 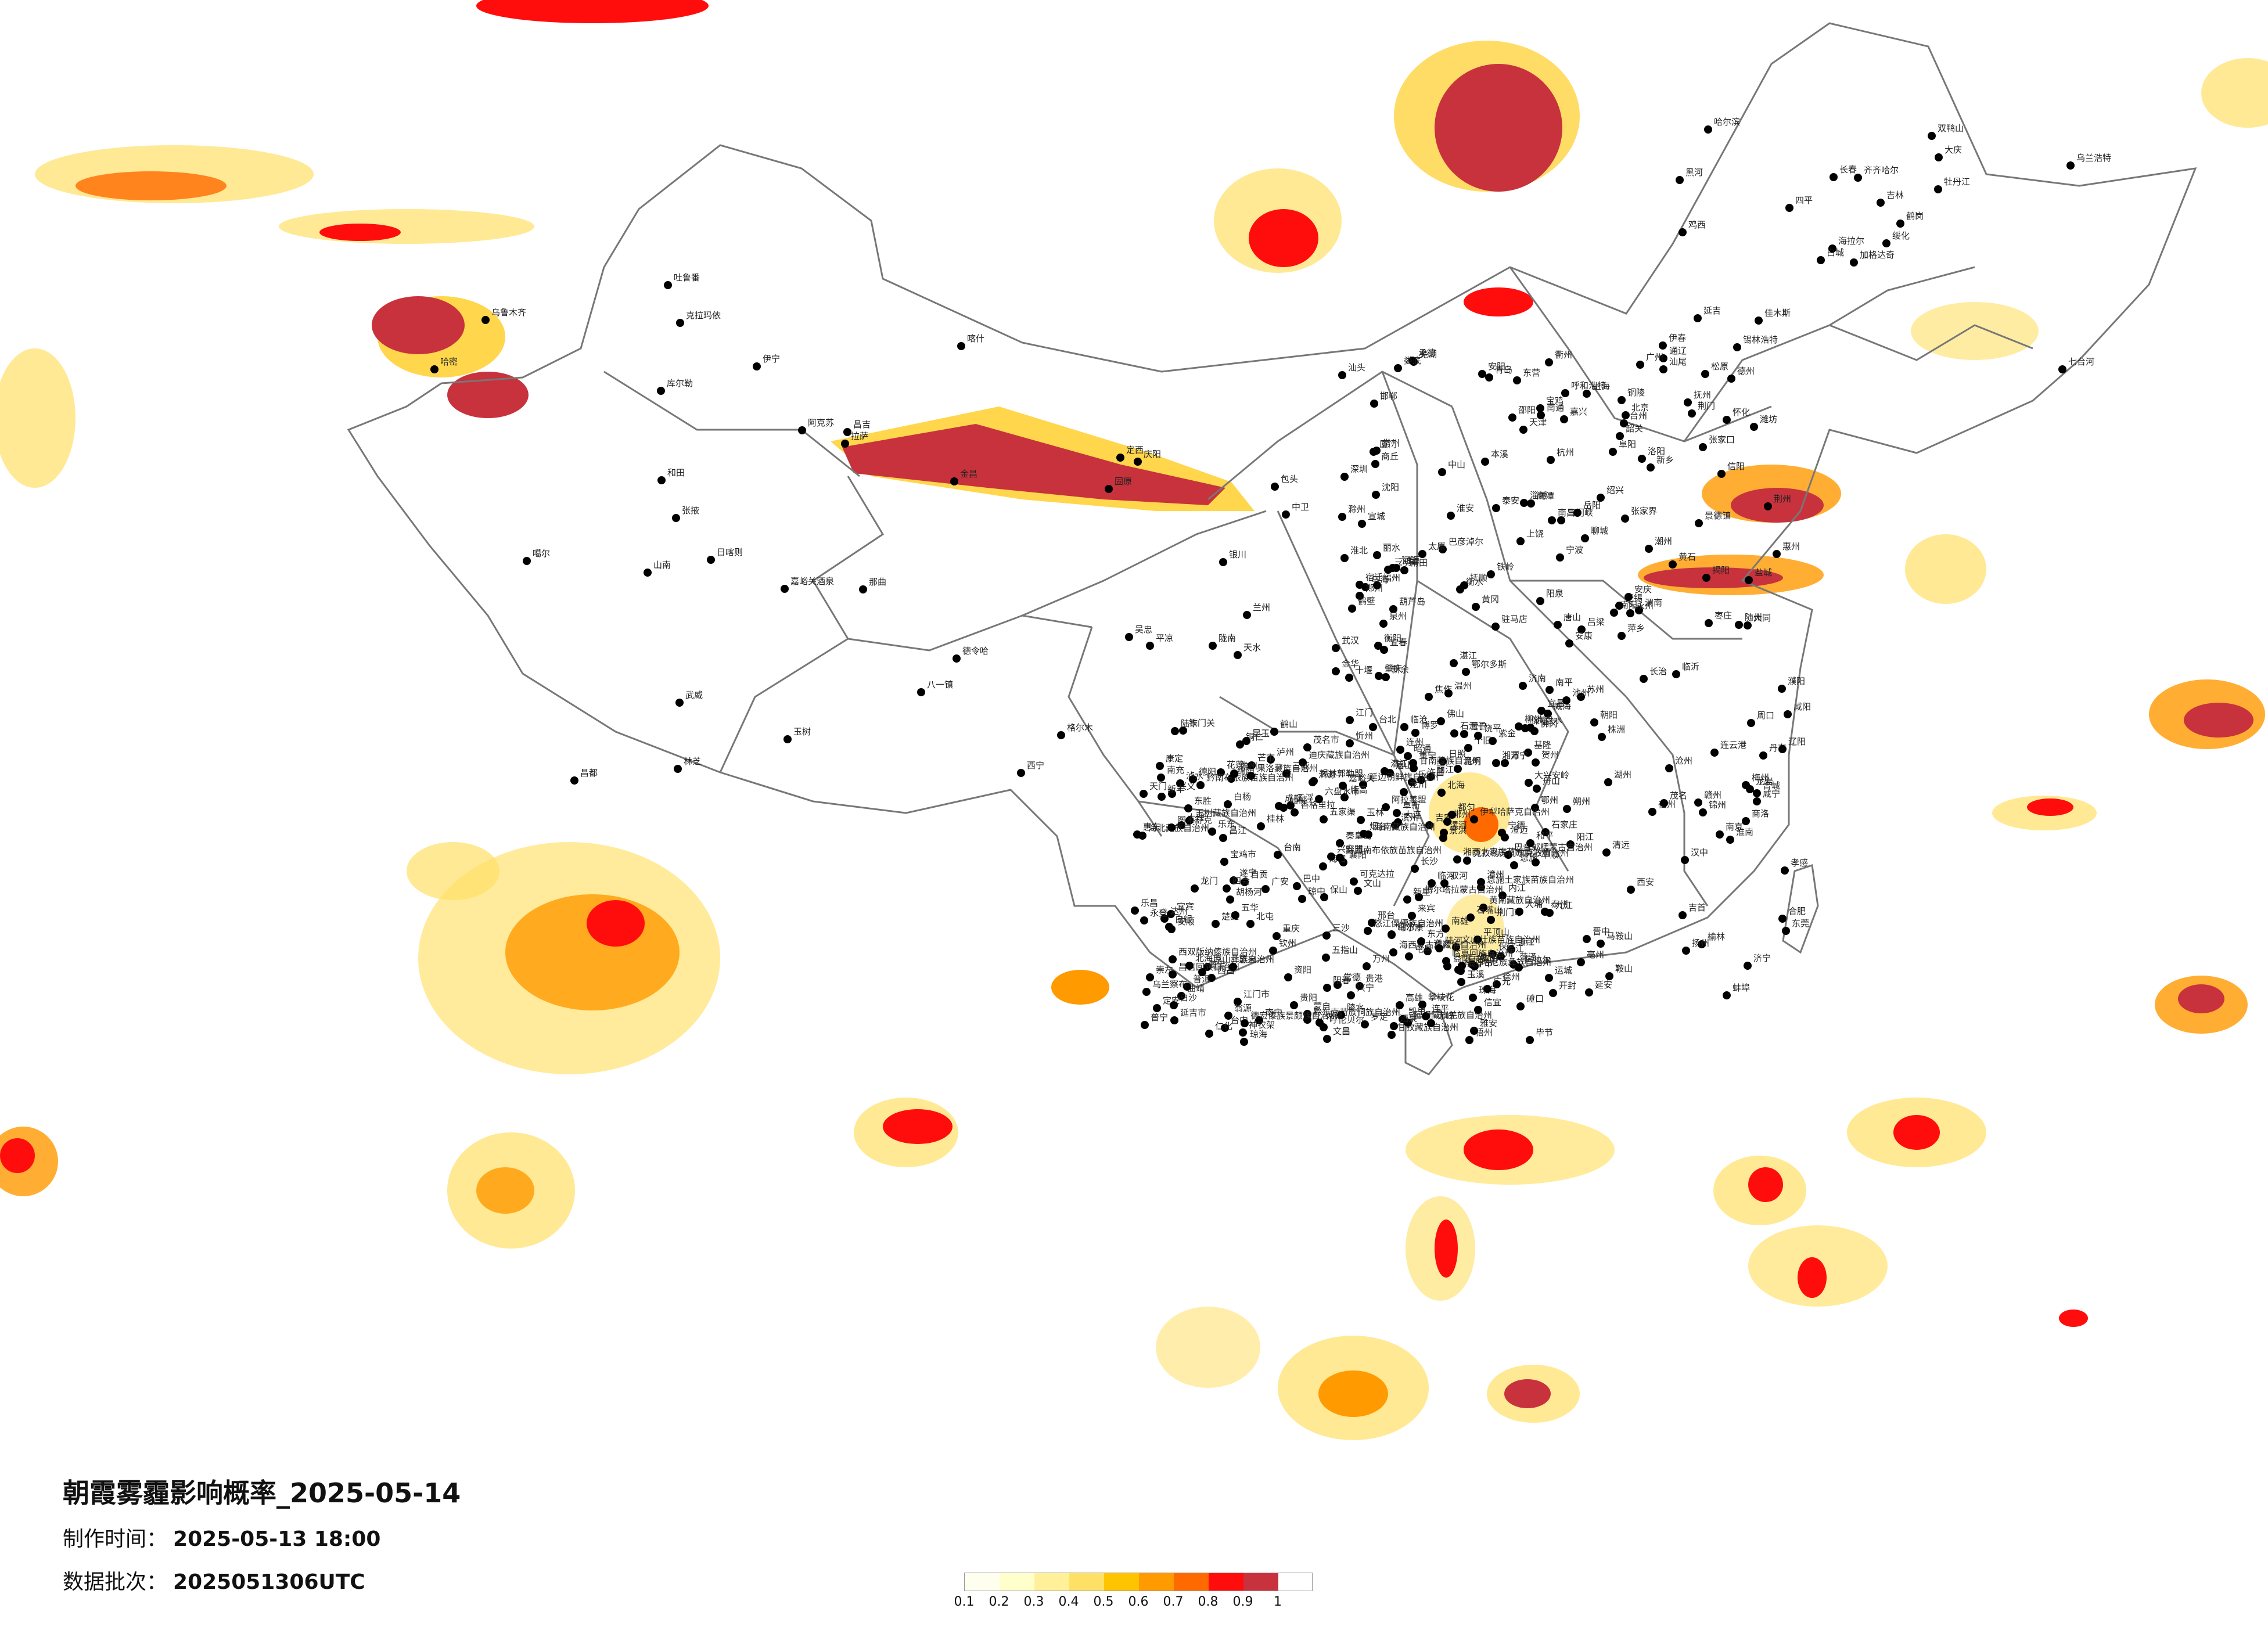 I want to click on city-label: 连云港, so click(x=1733, y=745).